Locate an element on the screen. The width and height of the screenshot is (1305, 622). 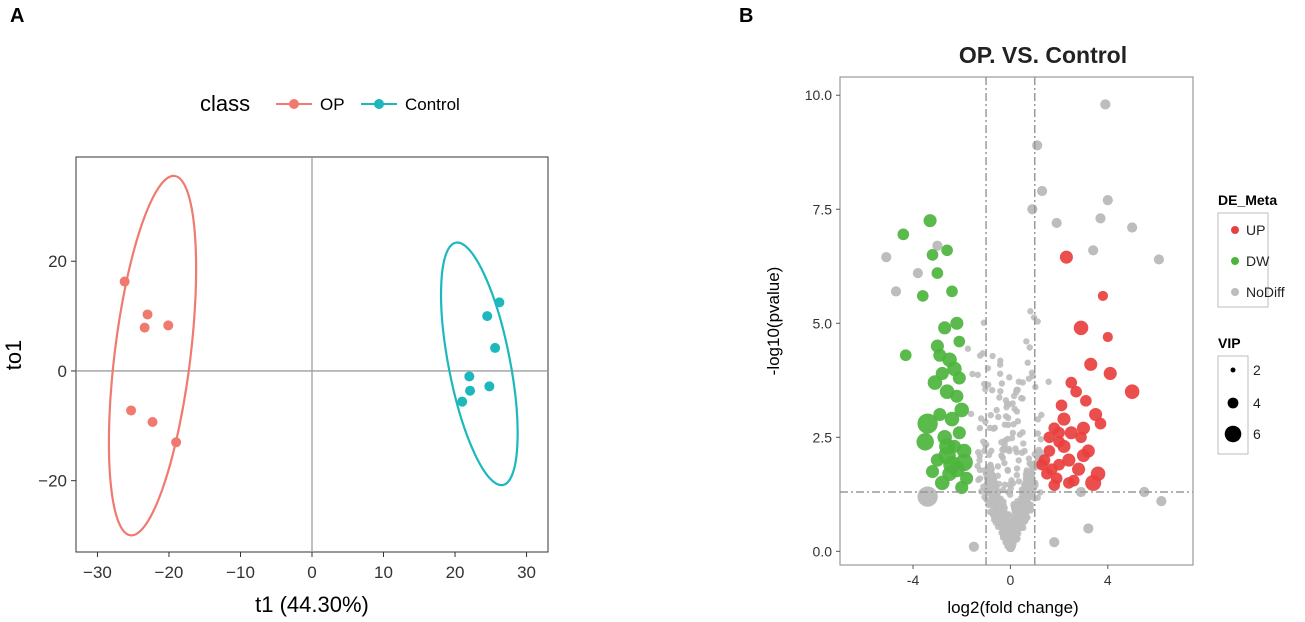
panel-a-y-tick-label: 0 is located at coordinates (62, 371).